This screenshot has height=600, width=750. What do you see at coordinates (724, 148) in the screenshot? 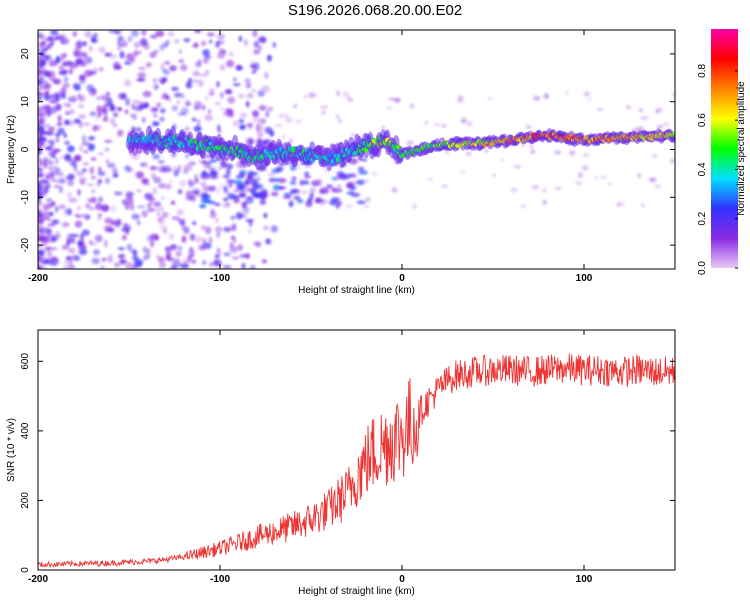
I see `colorbar-scale` at bounding box center [724, 148].